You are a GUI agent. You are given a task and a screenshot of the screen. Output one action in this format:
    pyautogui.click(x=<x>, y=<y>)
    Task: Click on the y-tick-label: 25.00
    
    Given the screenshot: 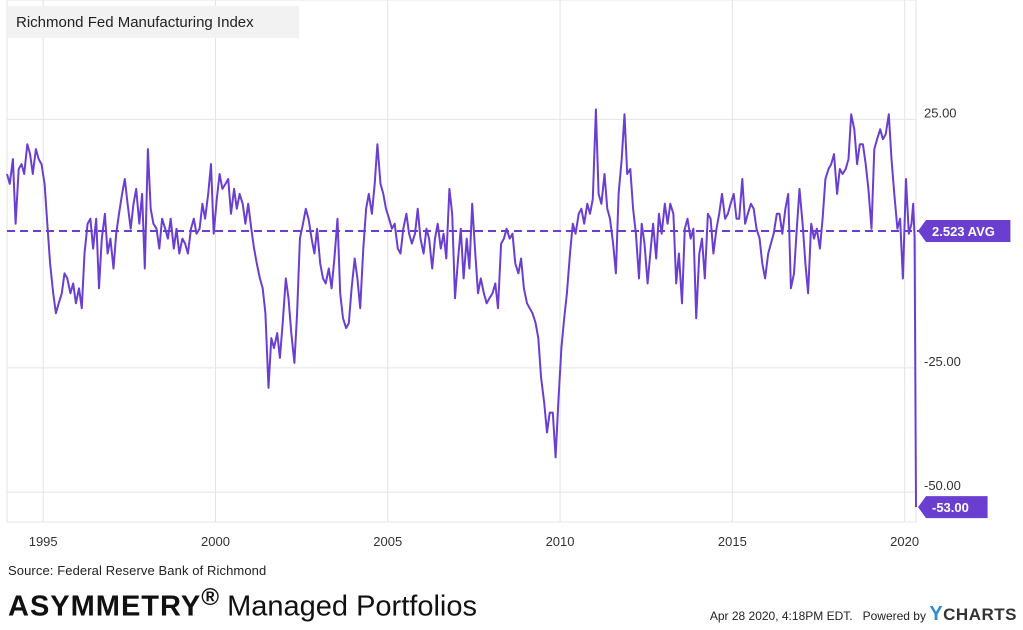 What is the action you would take?
    pyautogui.click(x=940, y=112)
    